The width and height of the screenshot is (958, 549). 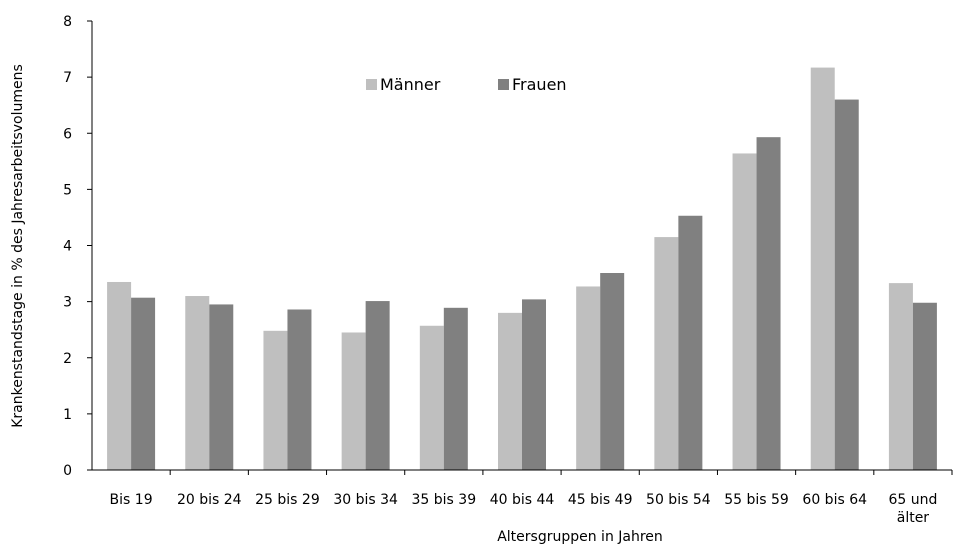 What do you see at coordinates (503, 84) in the screenshot?
I see `legend-swatch-frauen` at bounding box center [503, 84].